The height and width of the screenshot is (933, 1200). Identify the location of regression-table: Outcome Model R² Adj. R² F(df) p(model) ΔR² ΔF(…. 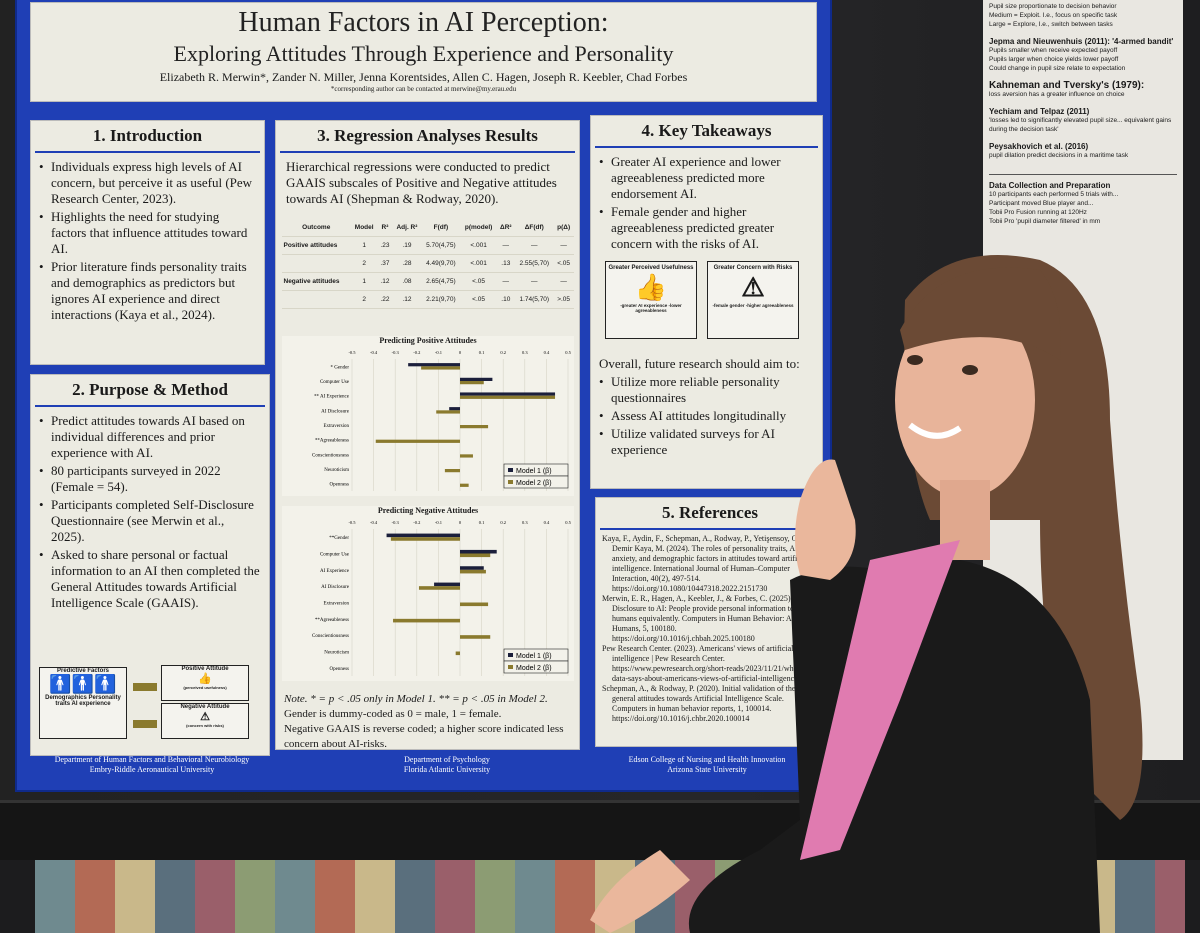
(427, 264).